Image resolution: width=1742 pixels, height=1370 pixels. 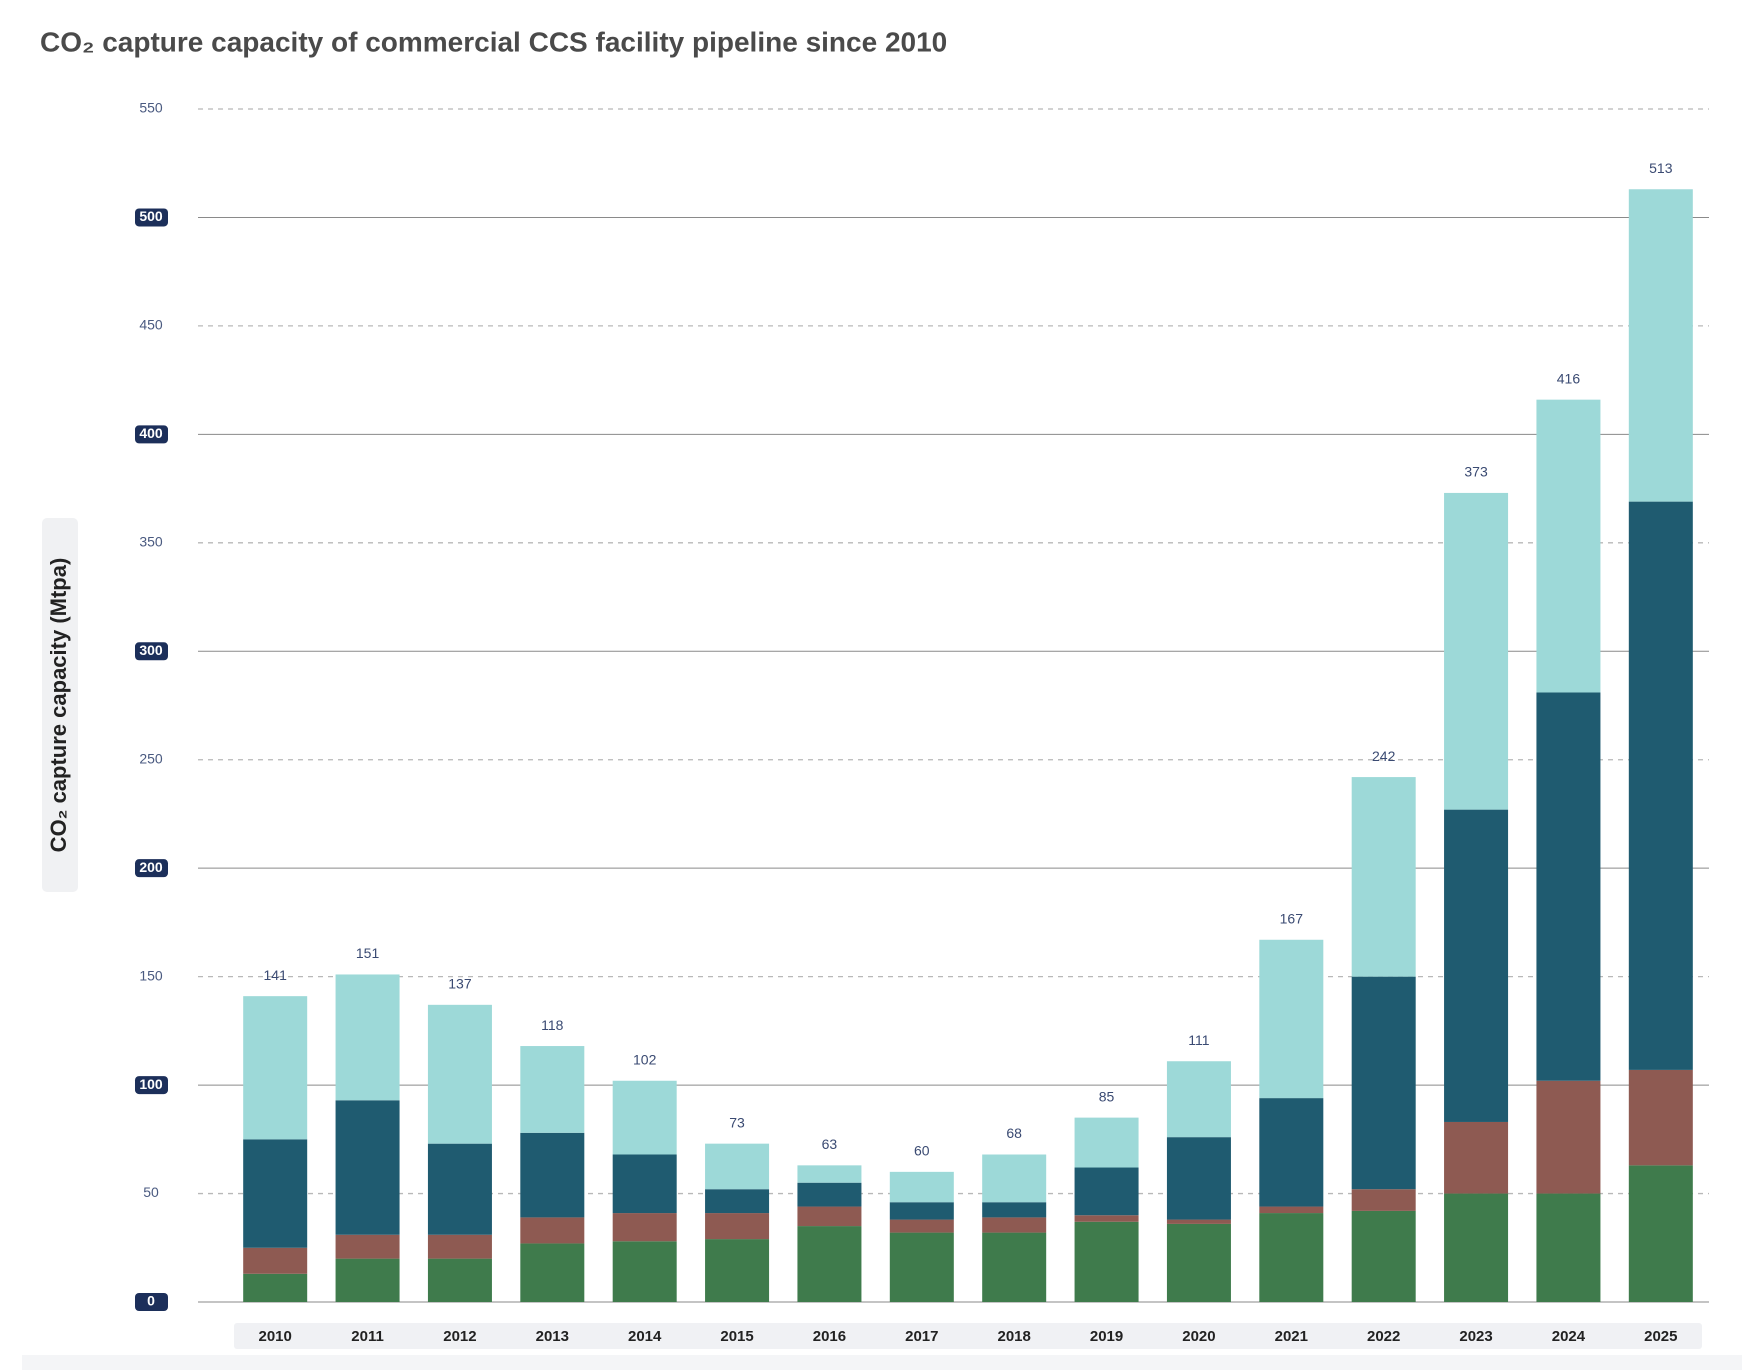 What do you see at coordinates (882, 1362) in the screenshot?
I see `footer-strip` at bounding box center [882, 1362].